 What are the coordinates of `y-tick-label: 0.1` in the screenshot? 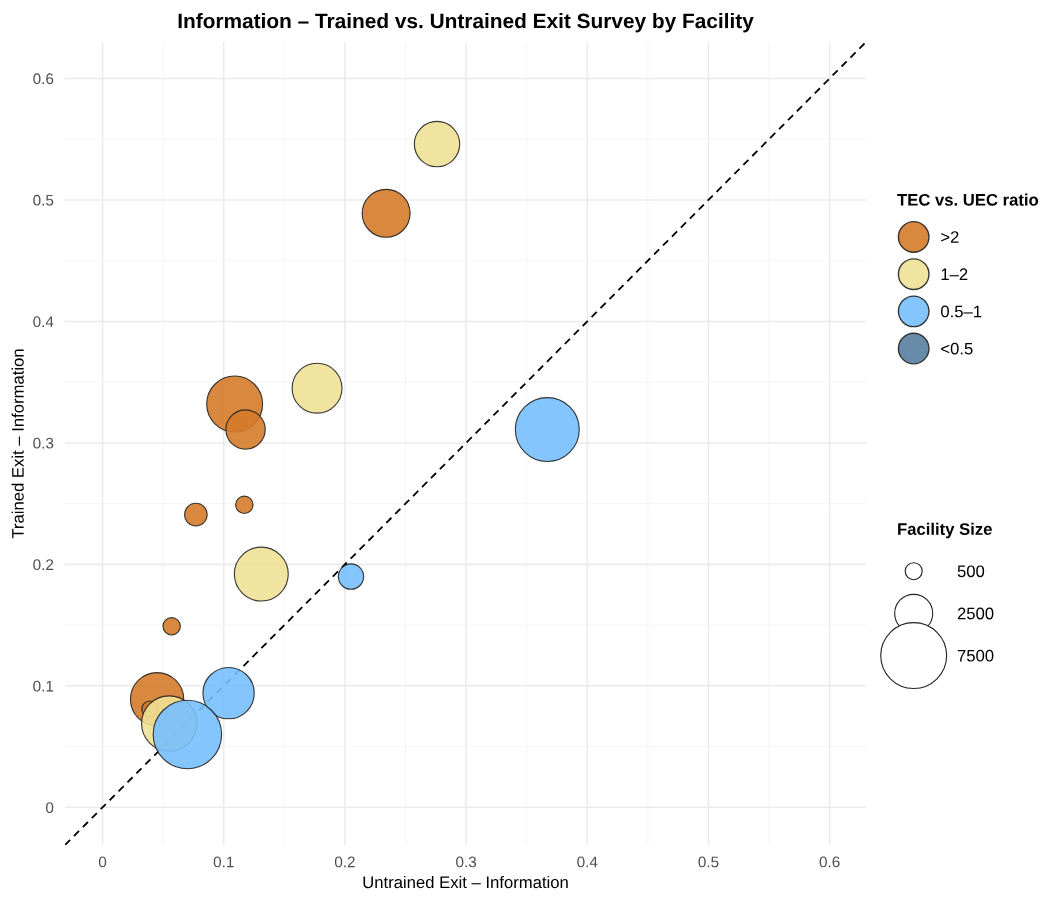 It's located at (43, 686).